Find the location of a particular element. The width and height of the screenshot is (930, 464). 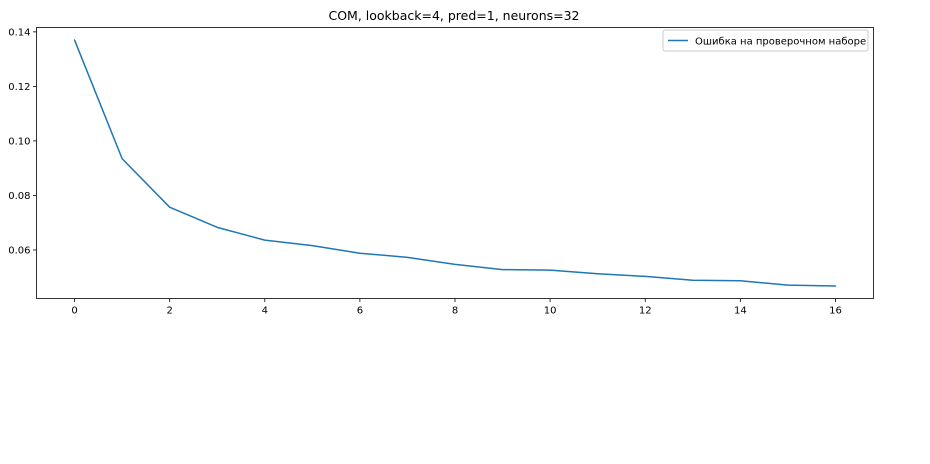

x-tick-label: 4 is located at coordinates (265, 311).